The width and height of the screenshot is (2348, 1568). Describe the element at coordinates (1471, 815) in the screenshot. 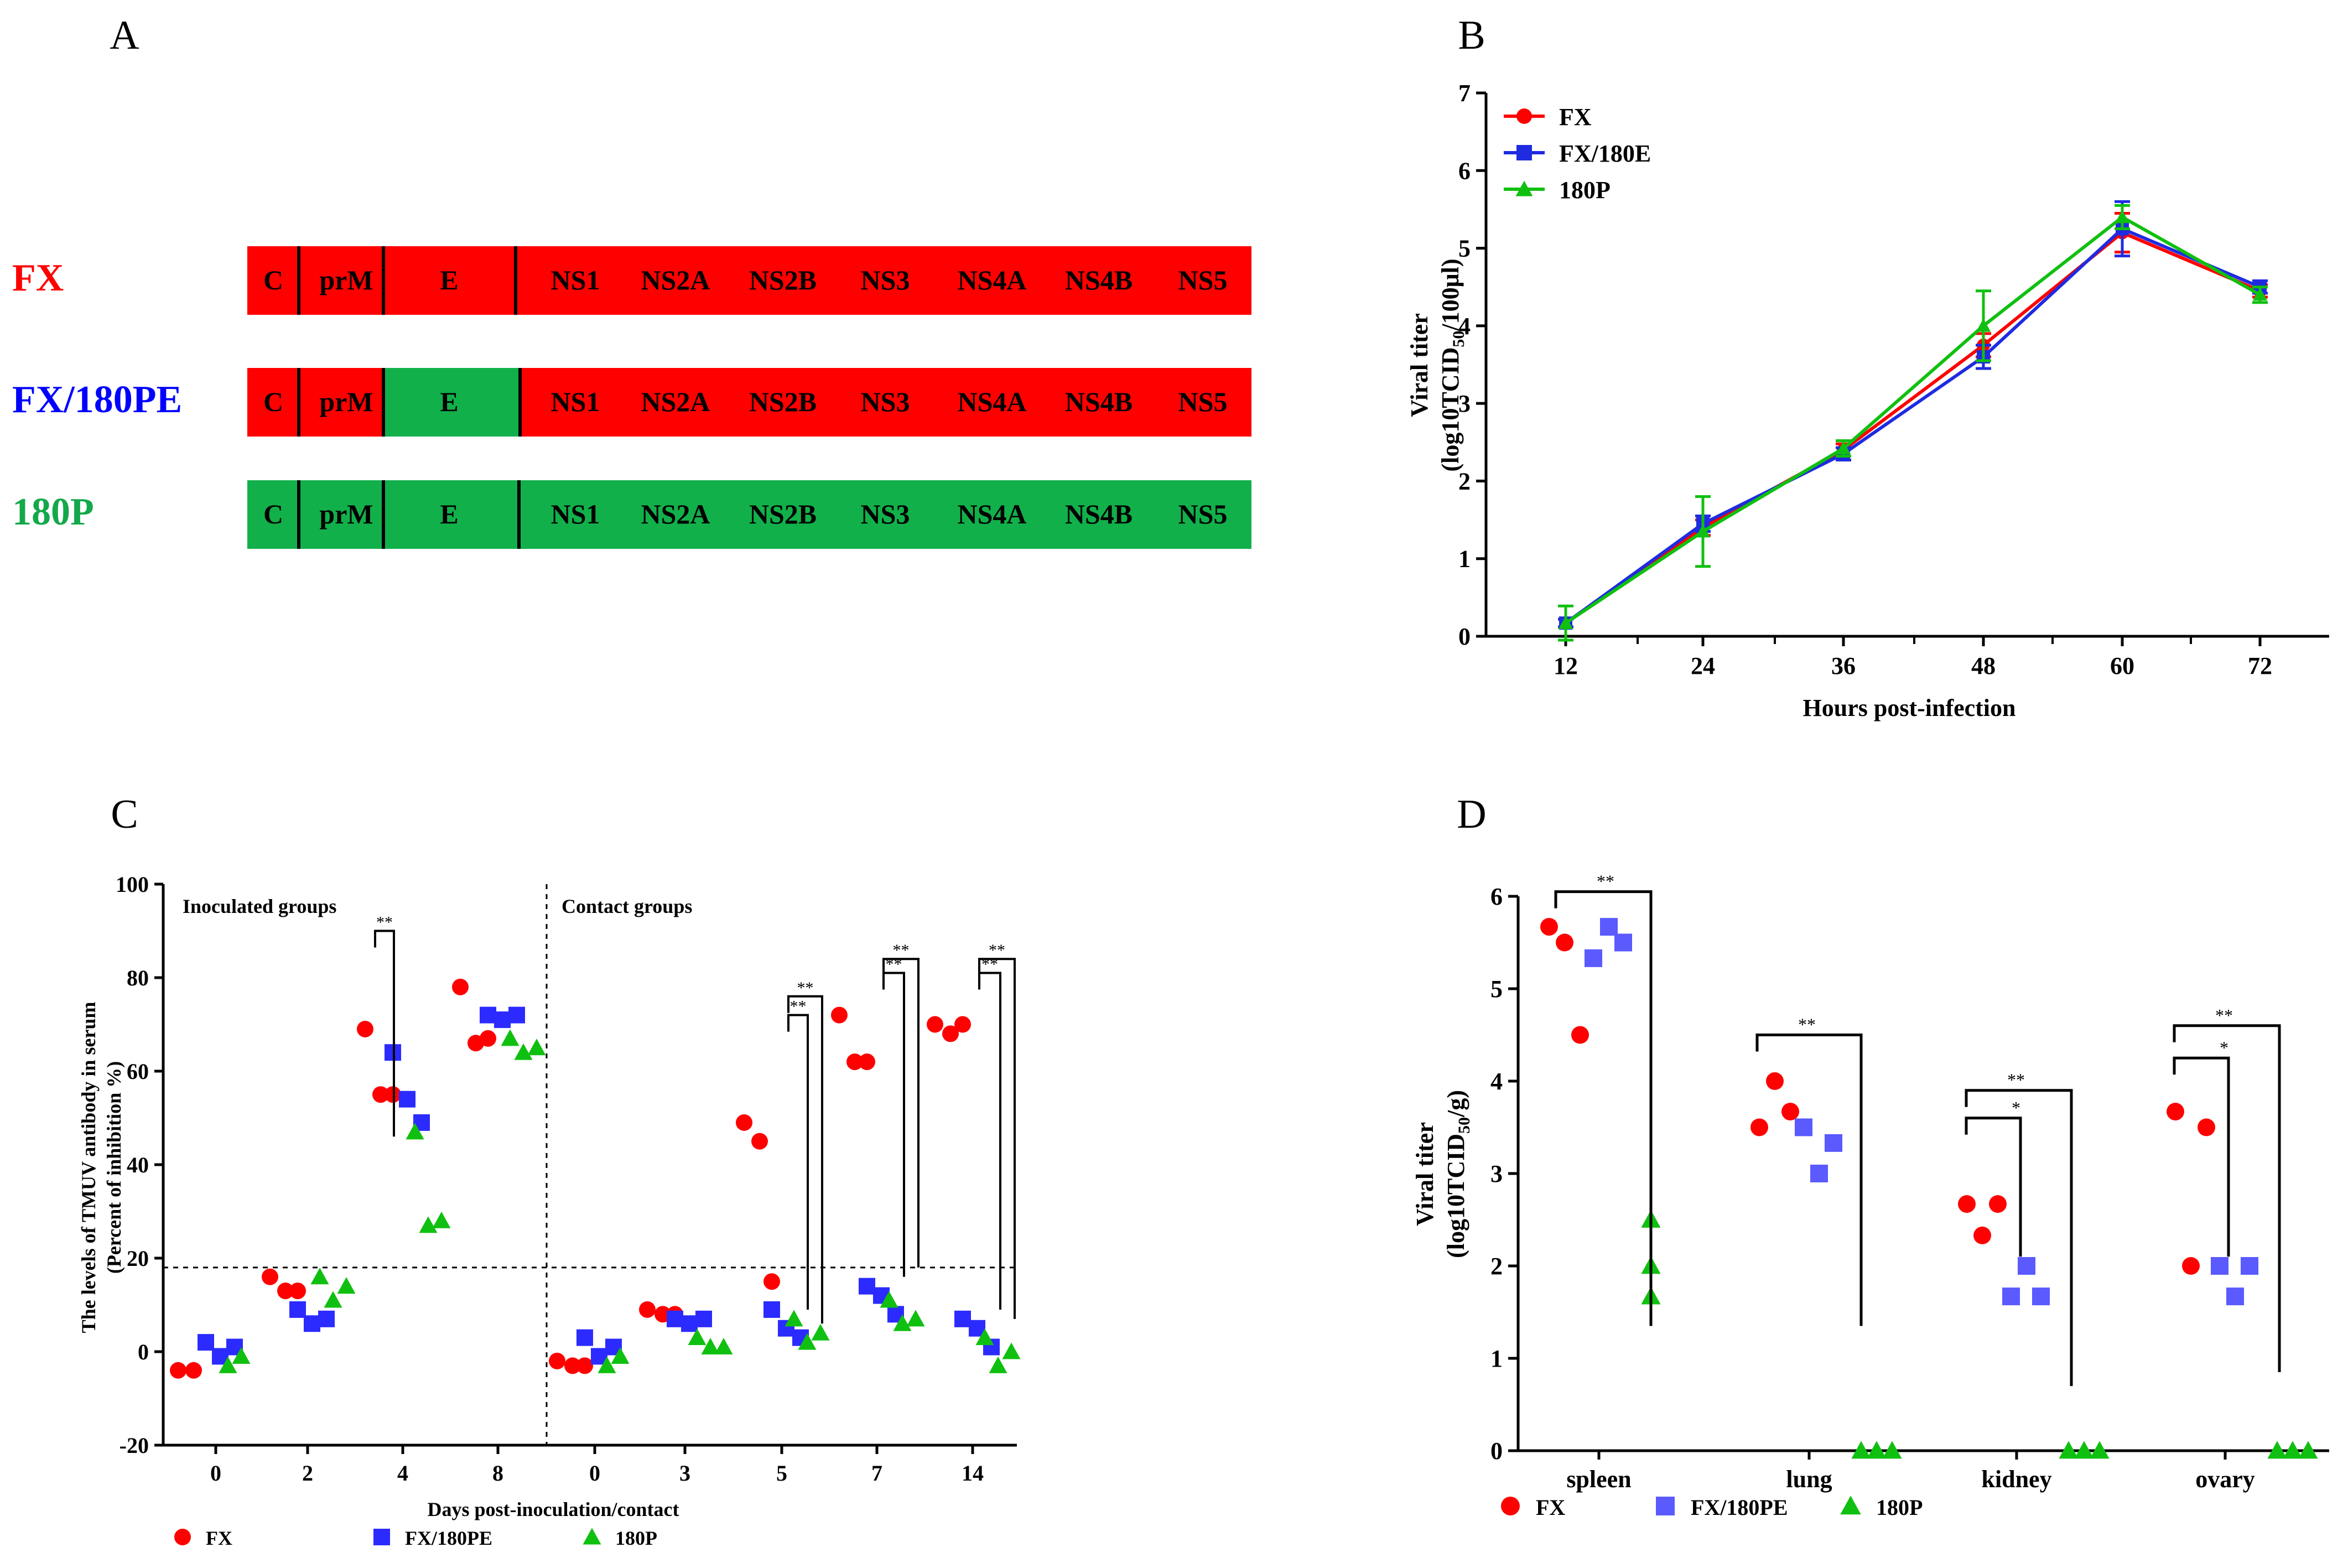

I see `panel-letter-d: D` at that location.